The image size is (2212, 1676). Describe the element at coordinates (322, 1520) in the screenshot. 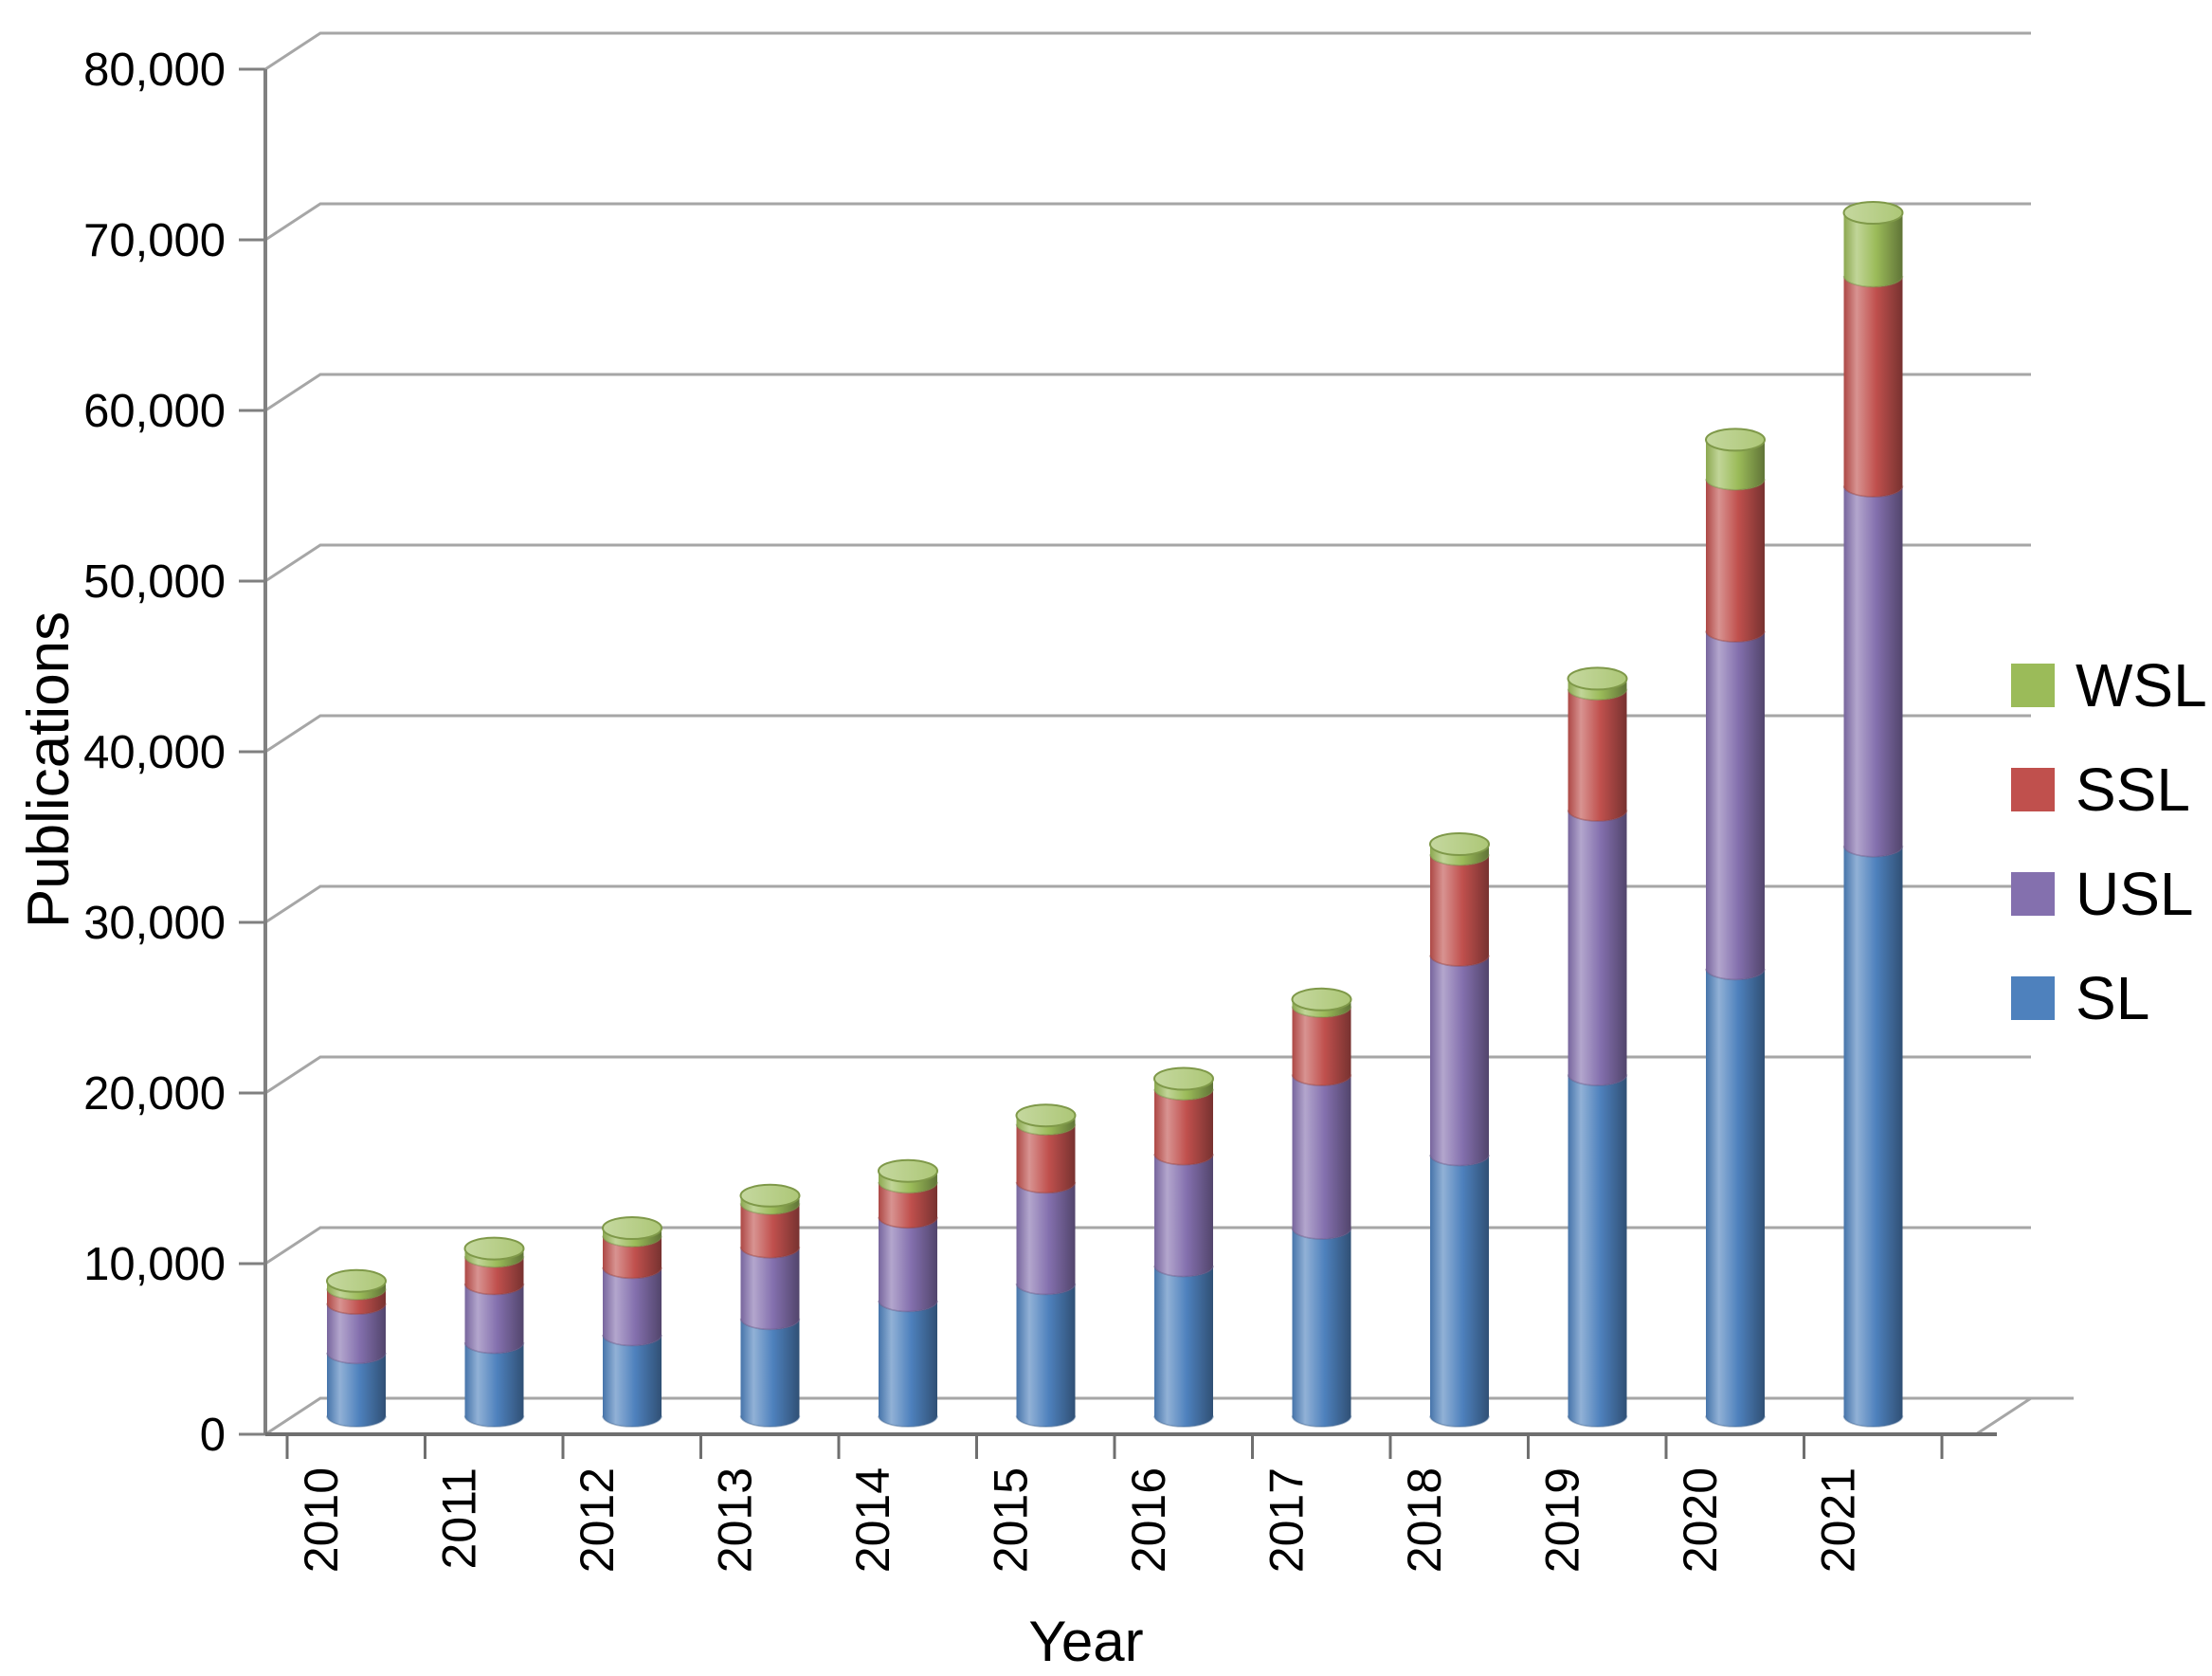

I see `x-tick-label-2010: 2010` at that location.